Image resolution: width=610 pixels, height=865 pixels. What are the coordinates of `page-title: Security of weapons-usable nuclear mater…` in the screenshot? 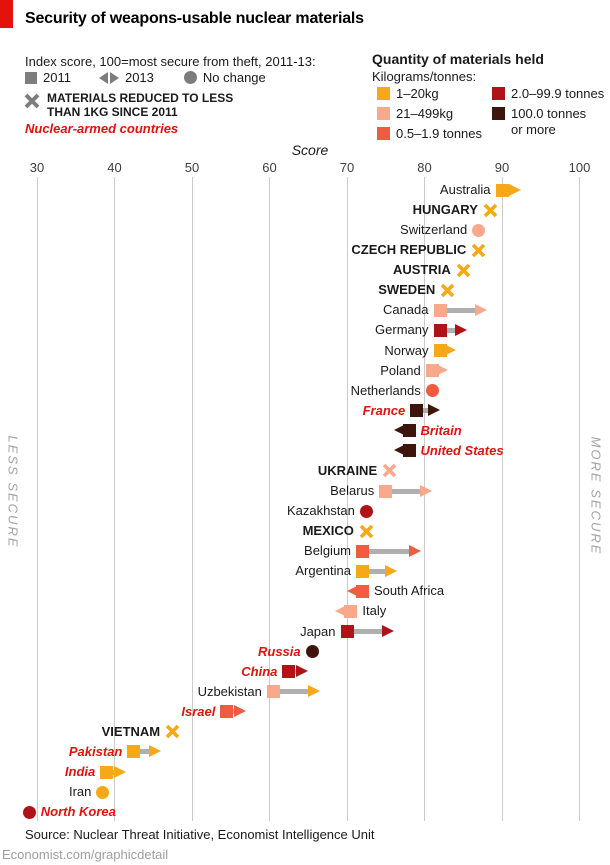 It's located at (194, 18).